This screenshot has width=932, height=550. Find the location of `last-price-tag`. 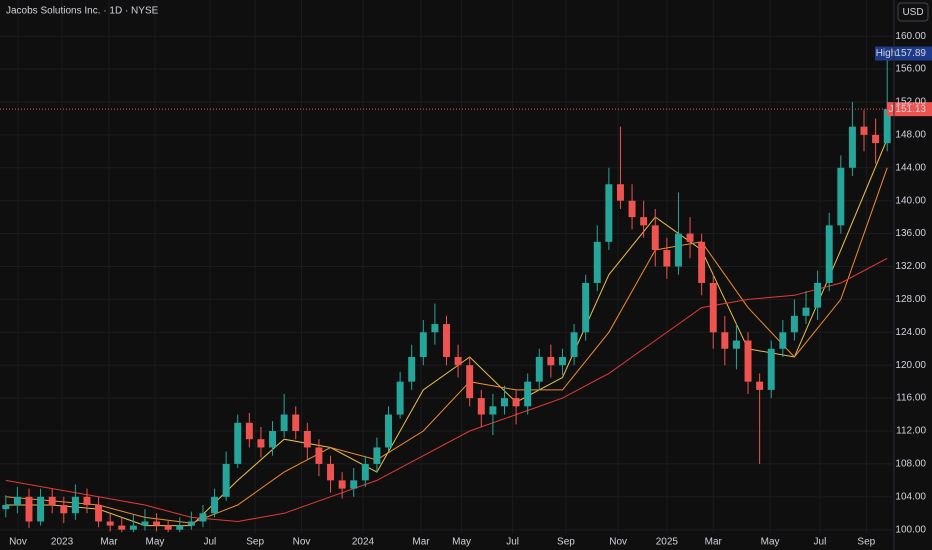

last-price-tag is located at coordinates (909, 109).